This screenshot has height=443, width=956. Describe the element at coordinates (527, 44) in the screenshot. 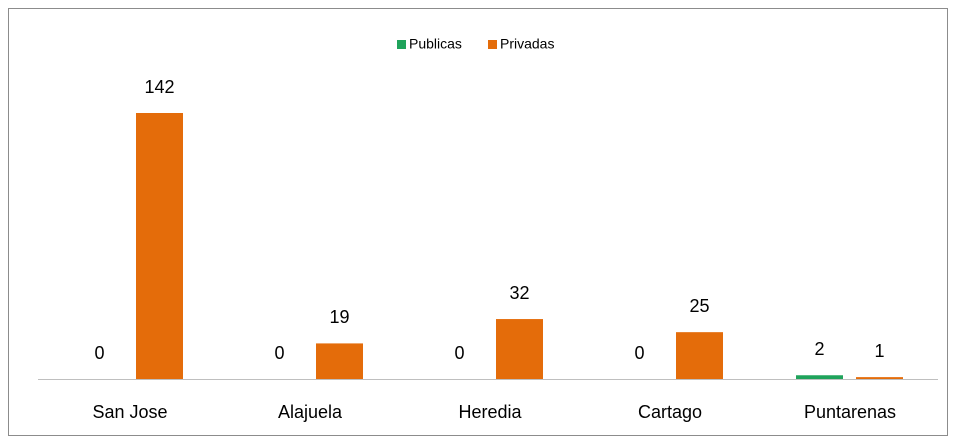

I see `legend-label: Privadas` at that location.